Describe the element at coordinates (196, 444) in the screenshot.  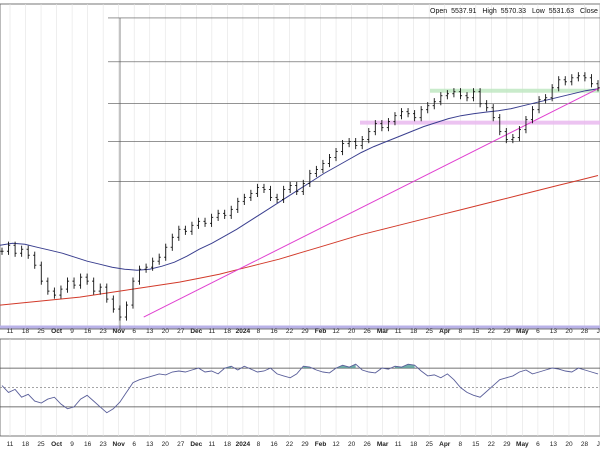
I see `x-tick-label-bottom: Dec` at that location.